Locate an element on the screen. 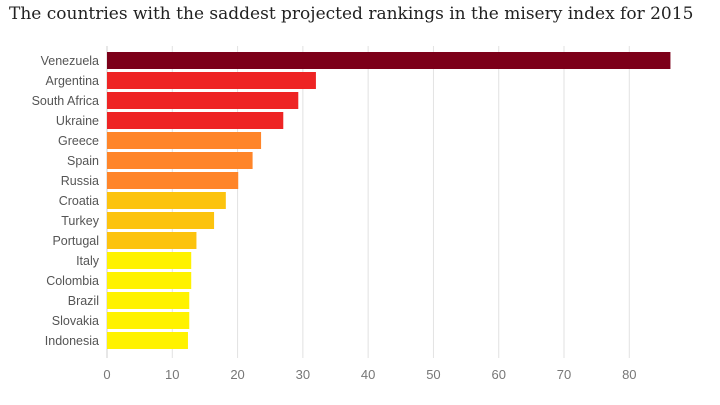  x-tick-label: 40 is located at coordinates (368, 374).